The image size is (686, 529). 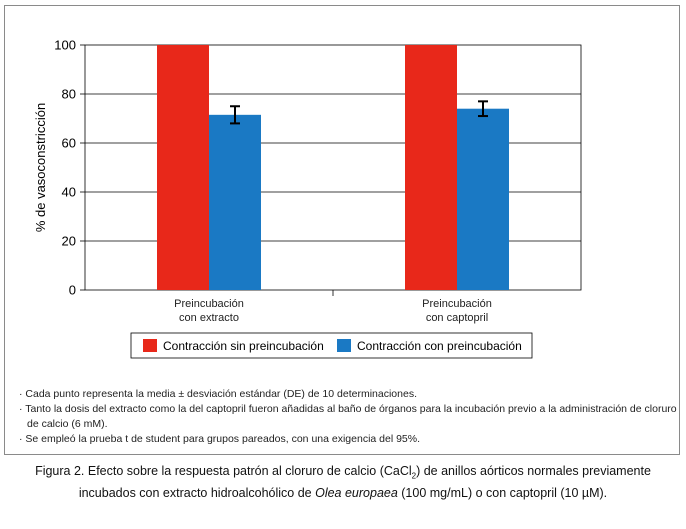 What do you see at coordinates (72, 290) in the screenshot?
I see `y-tick-label-0: 0` at bounding box center [72, 290].